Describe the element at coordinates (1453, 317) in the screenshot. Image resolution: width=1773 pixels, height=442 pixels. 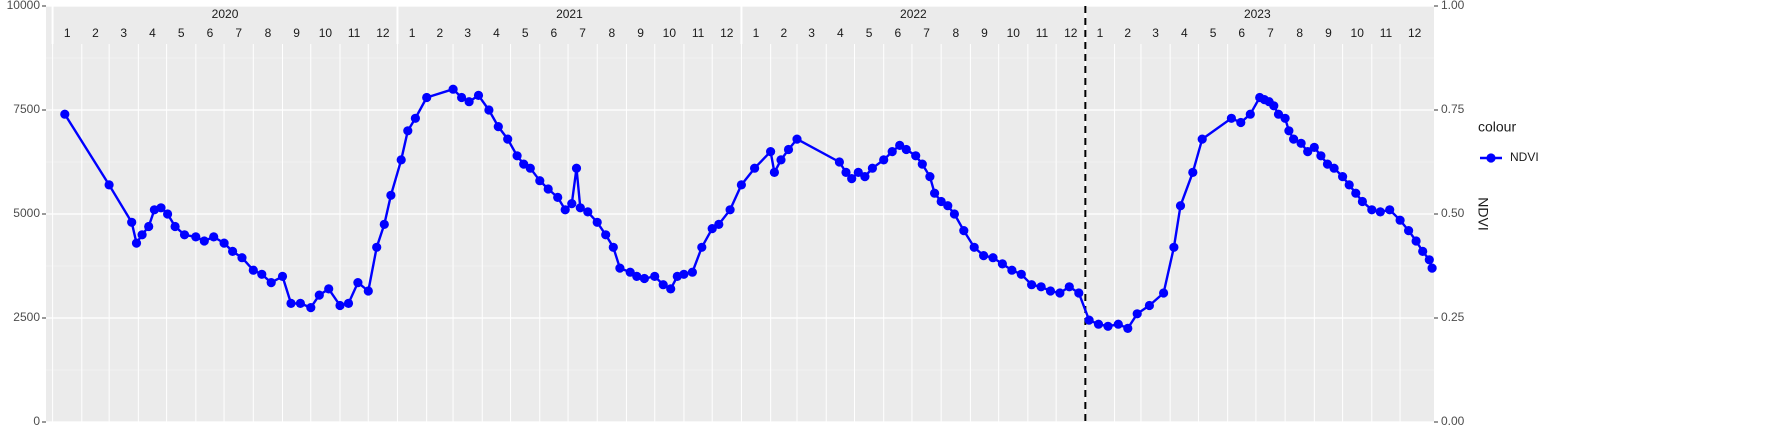
I see `y2-tick-label: 0.25` at that location.